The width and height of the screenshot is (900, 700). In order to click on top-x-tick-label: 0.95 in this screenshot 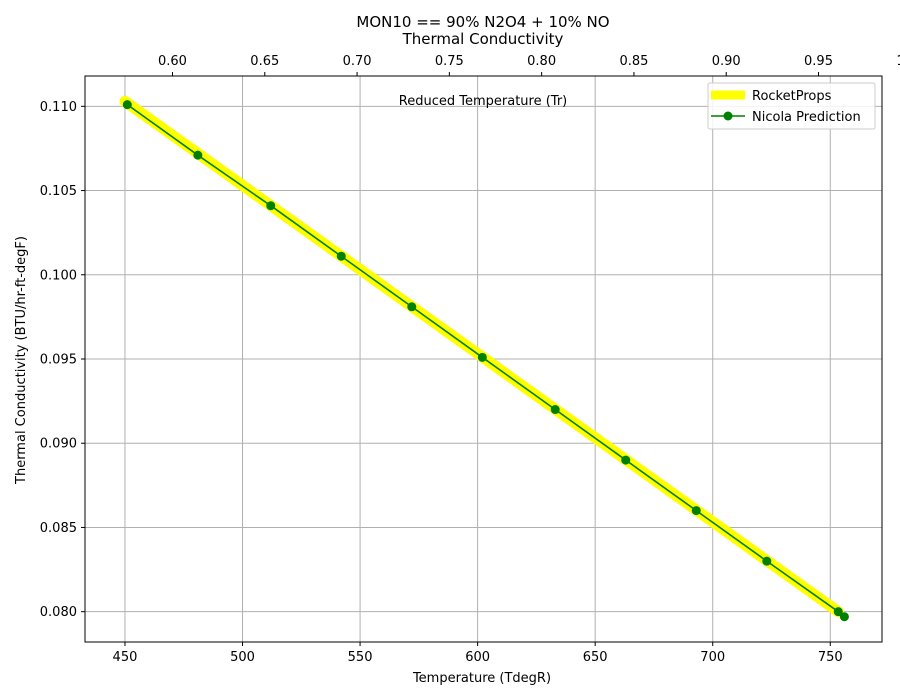, I will do `click(818, 61)`.